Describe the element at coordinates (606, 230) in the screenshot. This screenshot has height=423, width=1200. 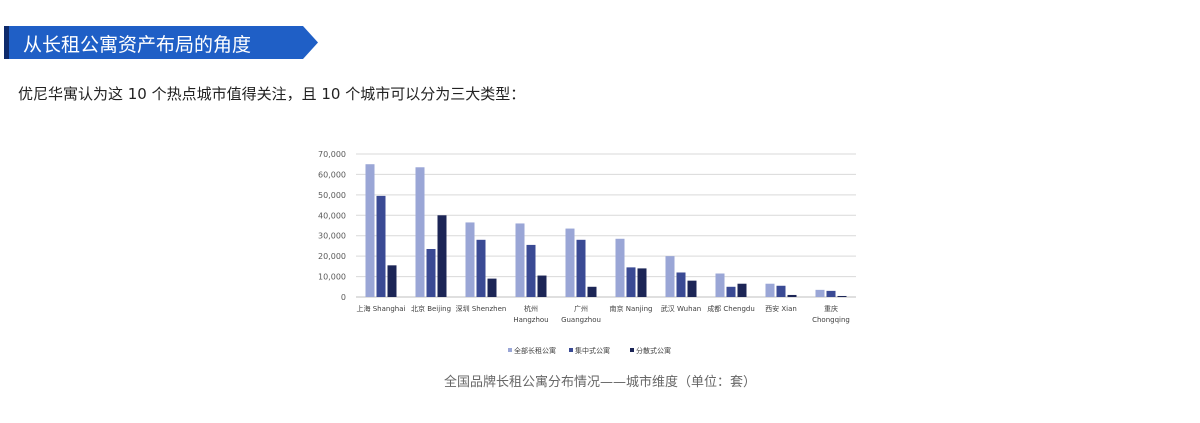
I see `bars` at that location.